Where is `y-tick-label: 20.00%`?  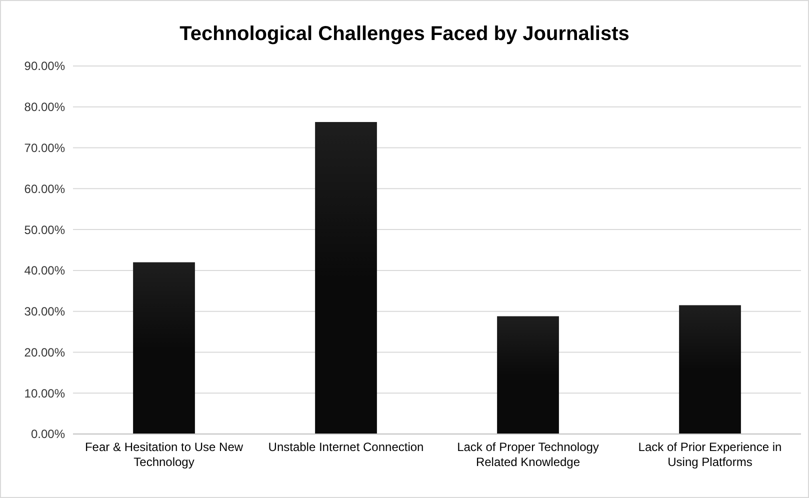
y-tick-label: 20.00% is located at coordinates (45, 352).